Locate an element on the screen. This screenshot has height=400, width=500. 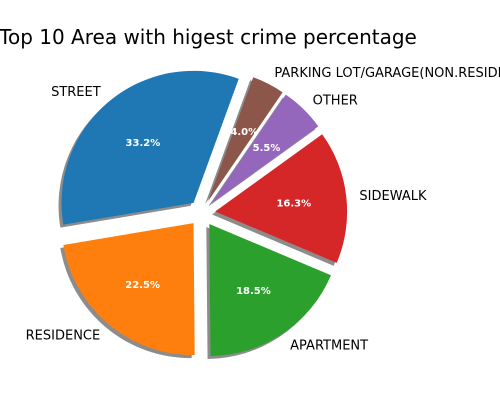
slice-residence is located at coordinates (129, 289).